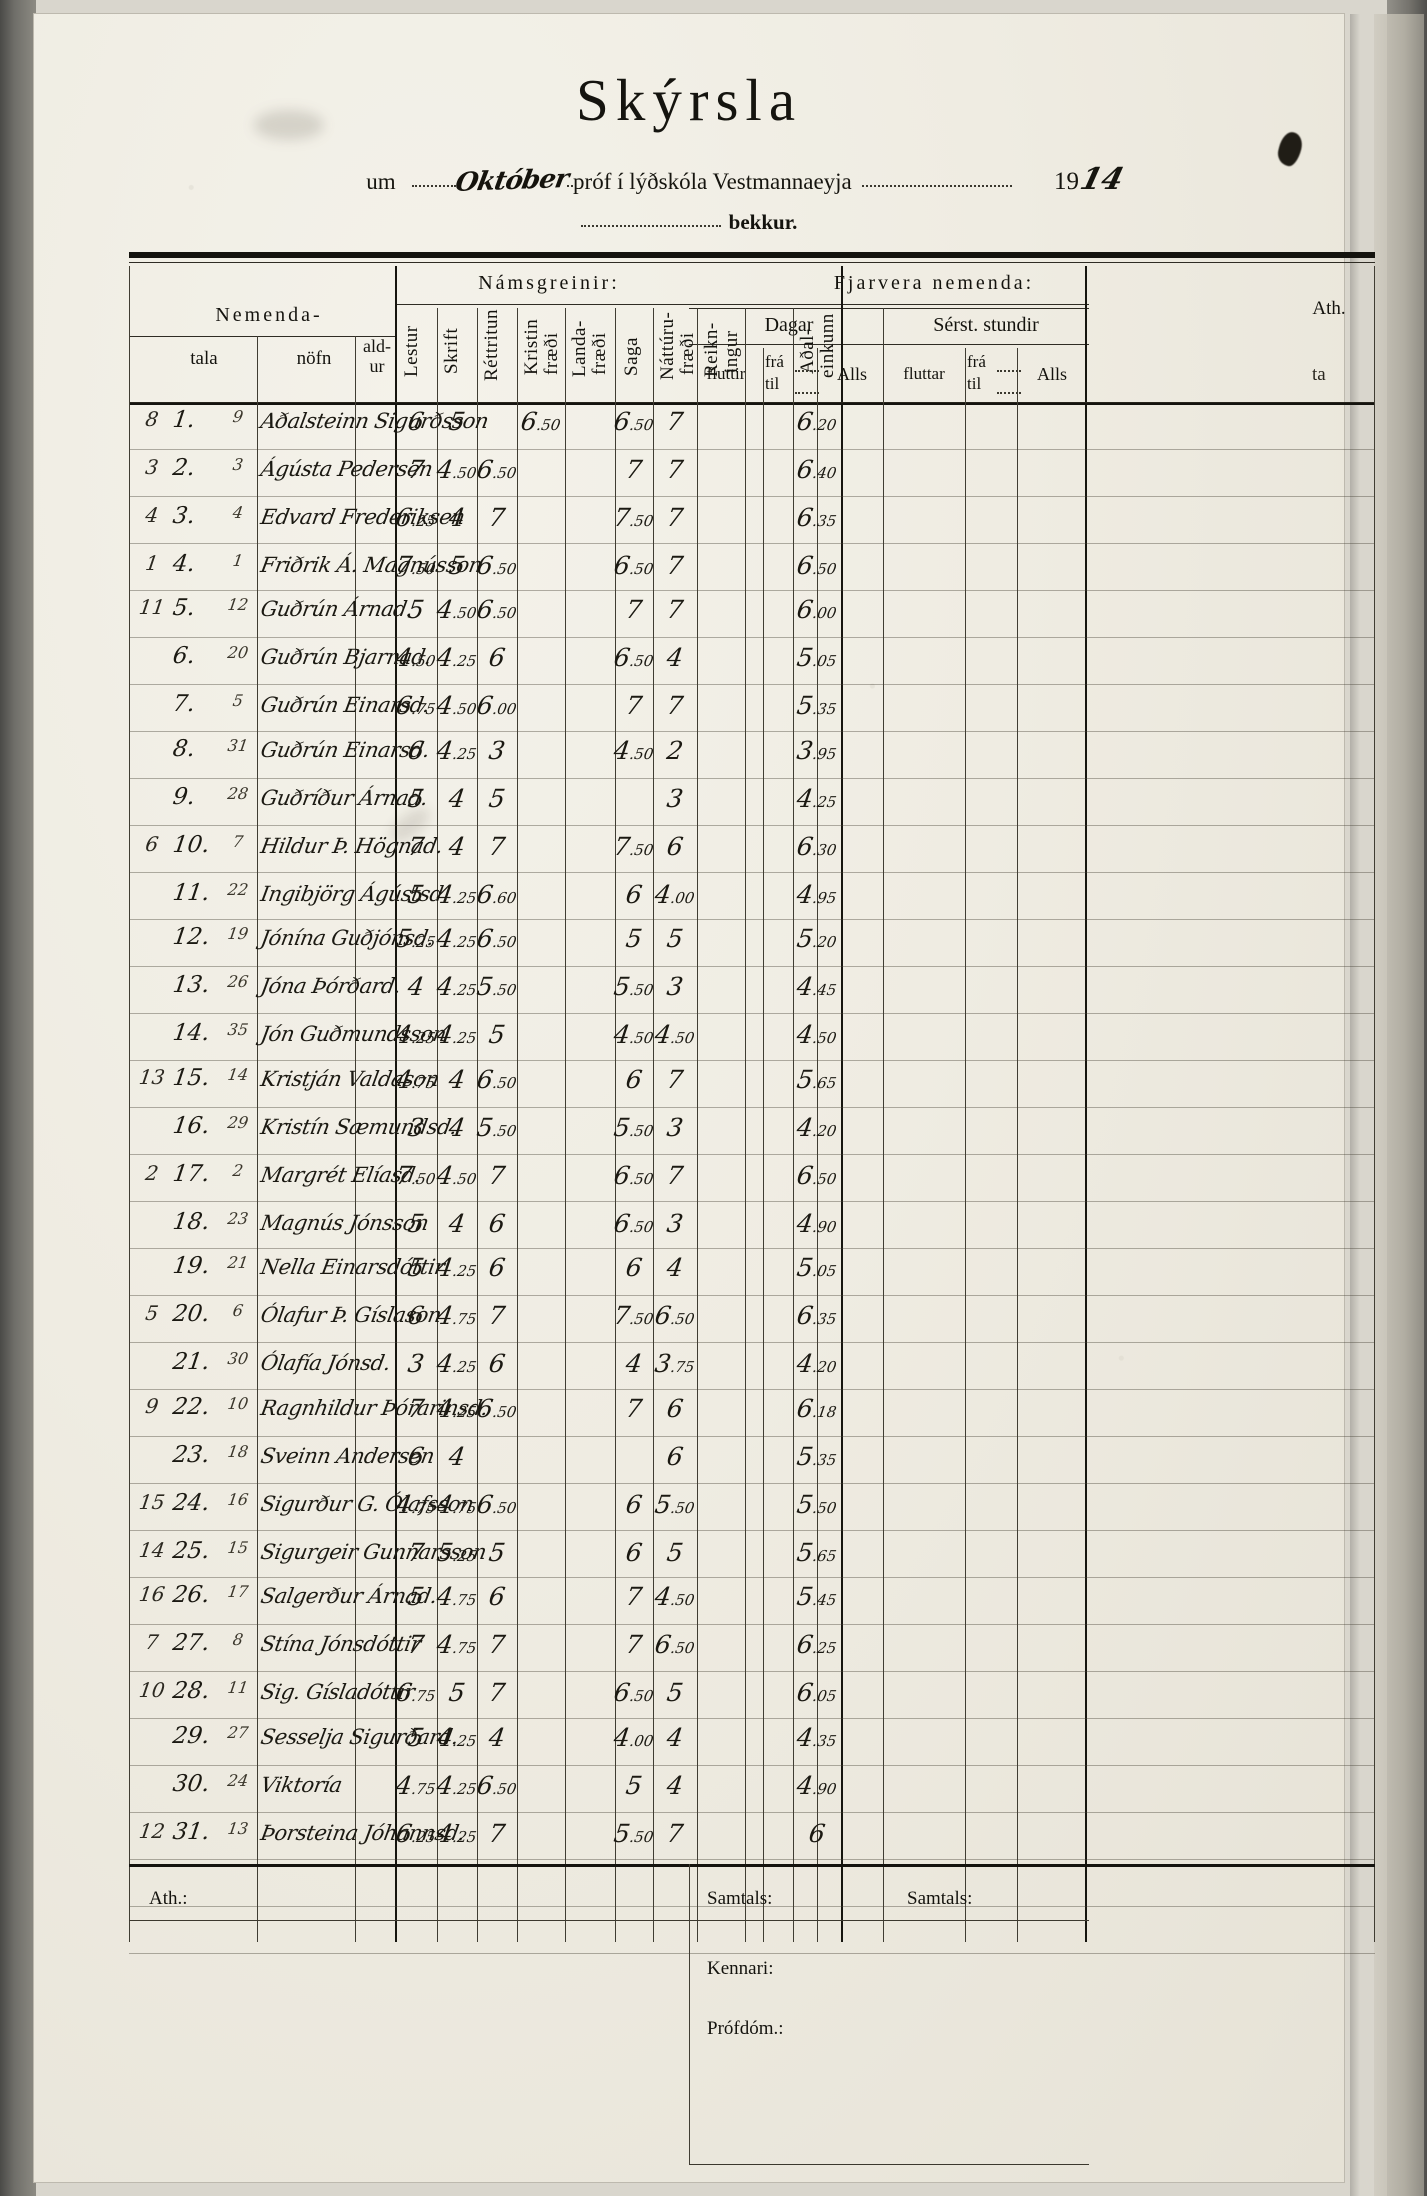  What do you see at coordinates (191, 1033) in the screenshot?
I see `row-number: 14.` at bounding box center [191, 1033].